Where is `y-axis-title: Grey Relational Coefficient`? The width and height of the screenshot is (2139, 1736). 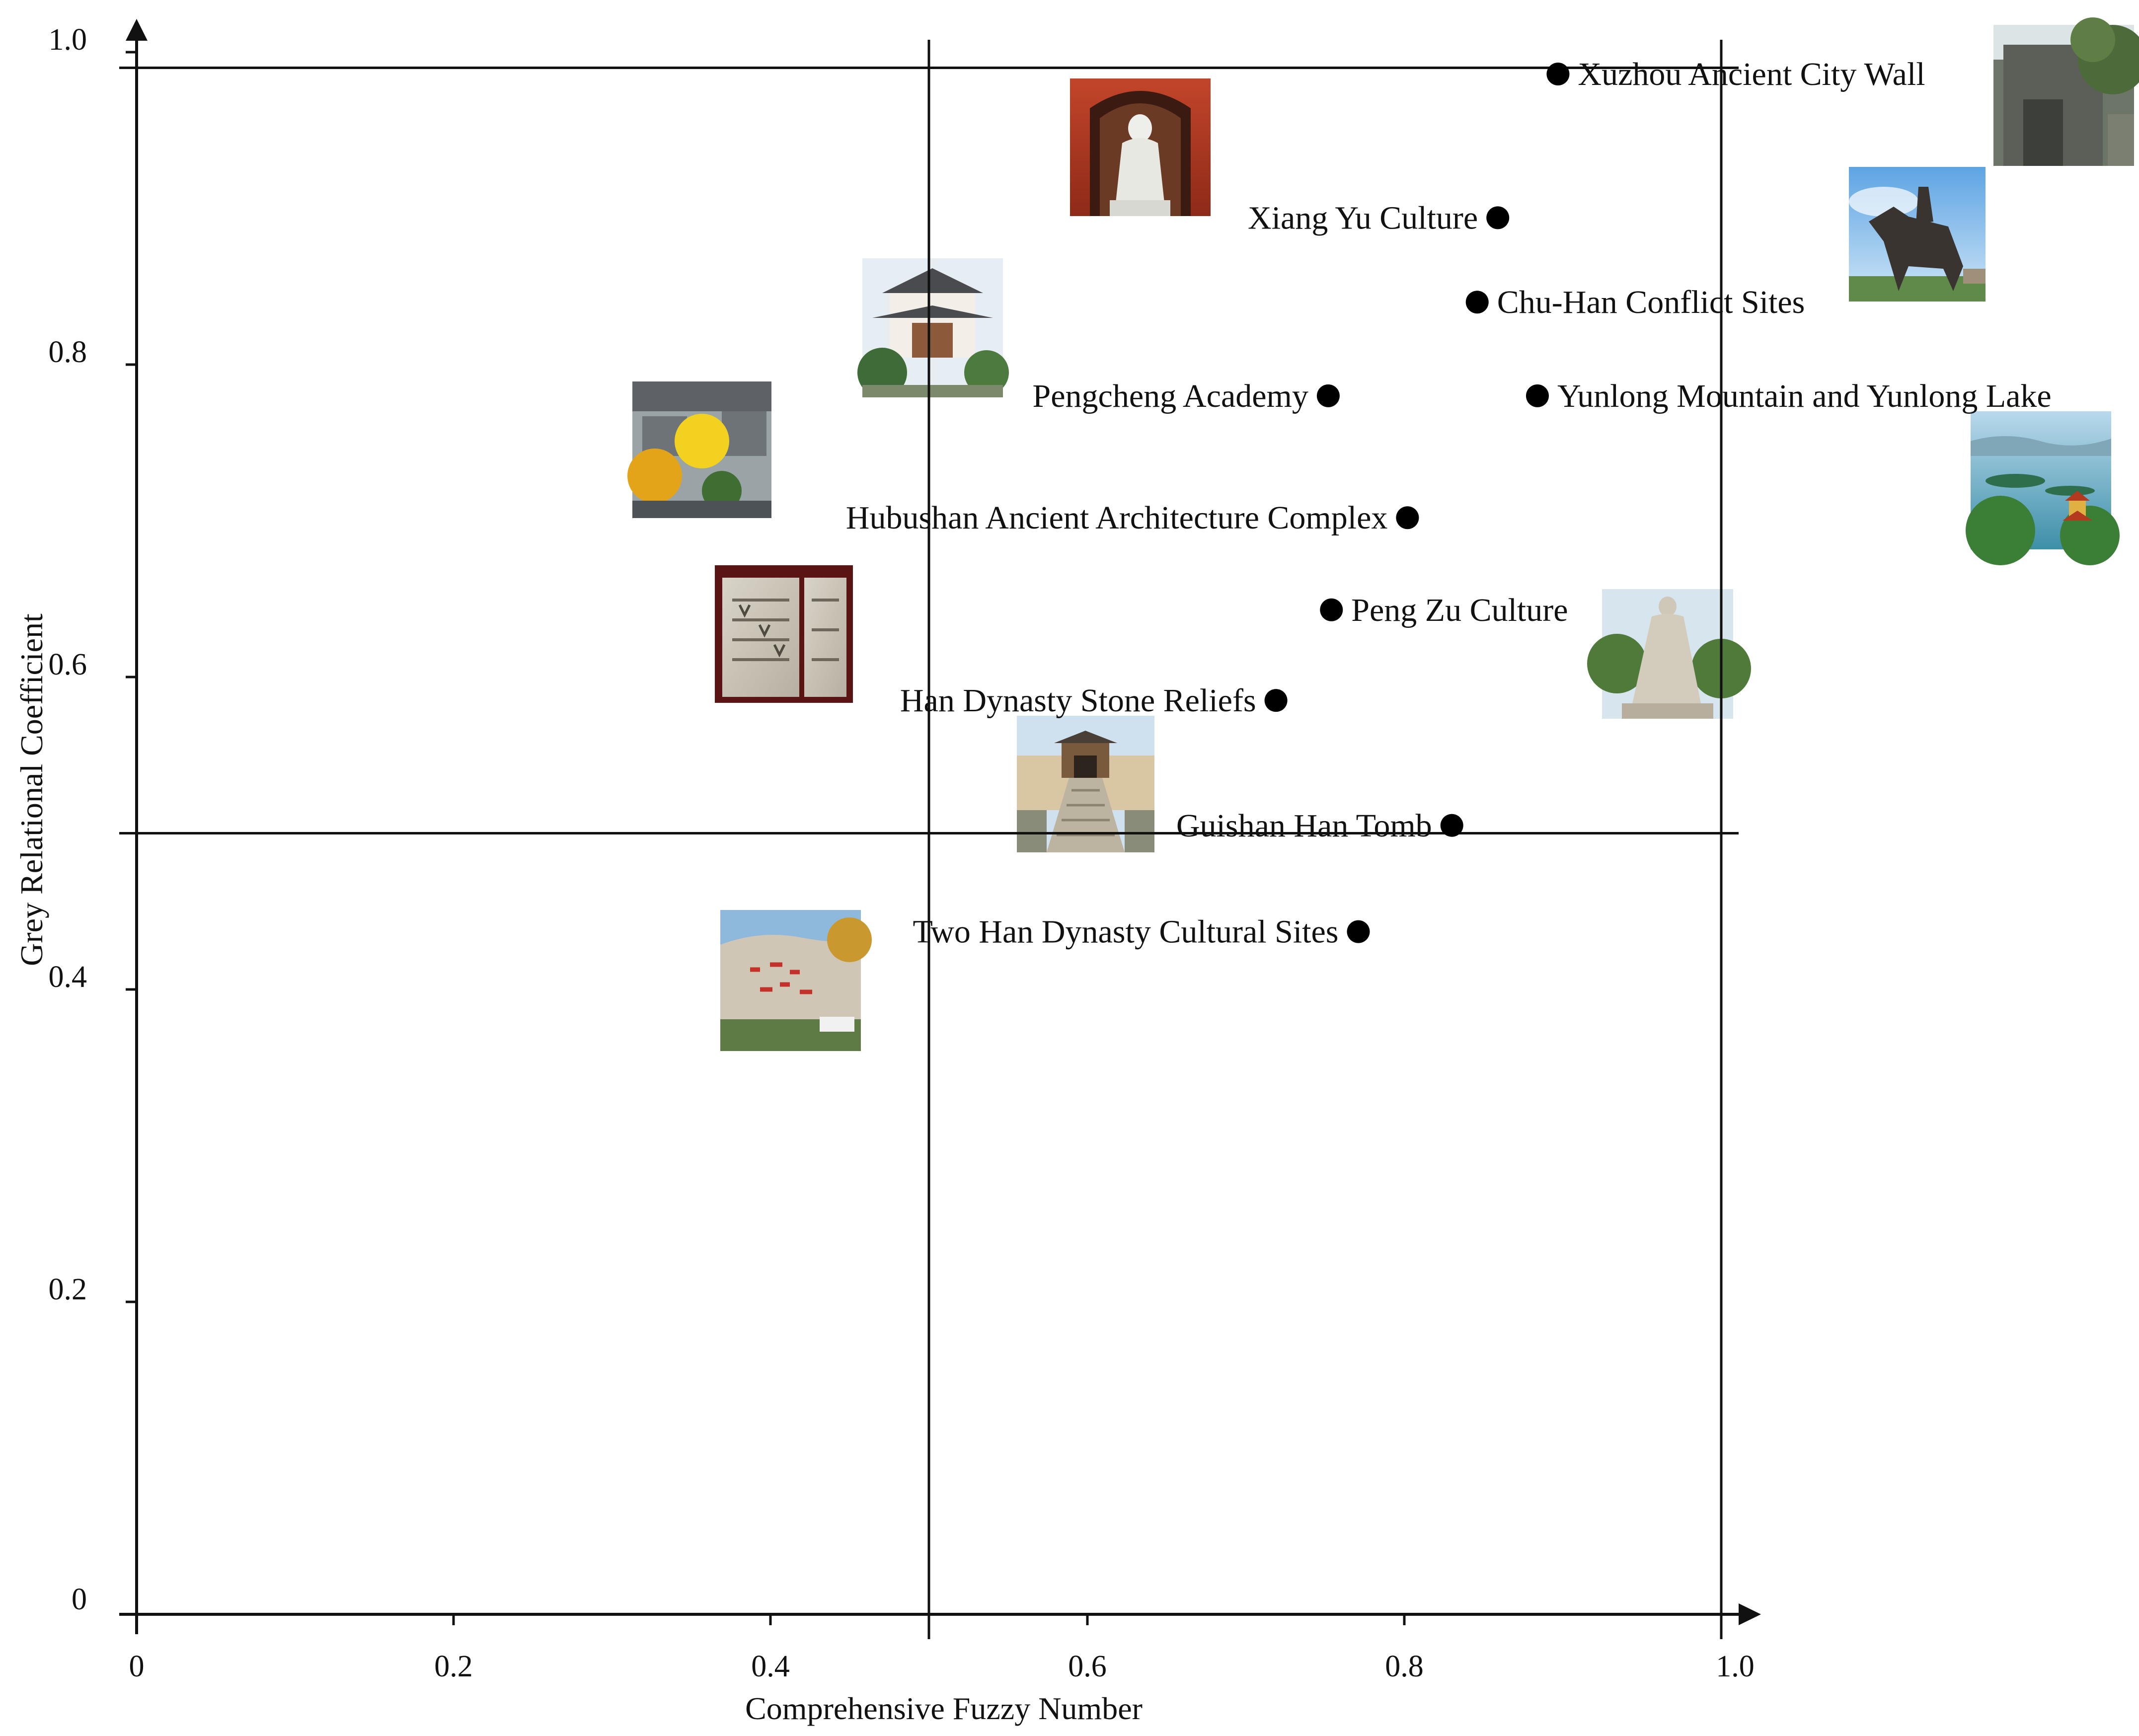
y-axis-title: Grey Relational Coefficient is located at coordinates (31, 789).